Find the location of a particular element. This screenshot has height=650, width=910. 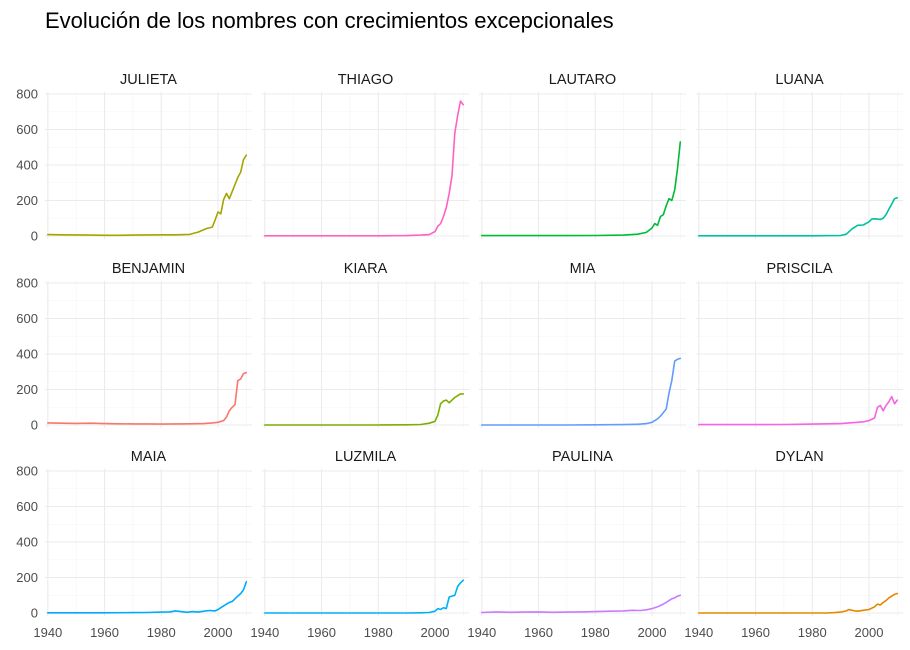

series-line-luana is located at coordinates (798, 217).